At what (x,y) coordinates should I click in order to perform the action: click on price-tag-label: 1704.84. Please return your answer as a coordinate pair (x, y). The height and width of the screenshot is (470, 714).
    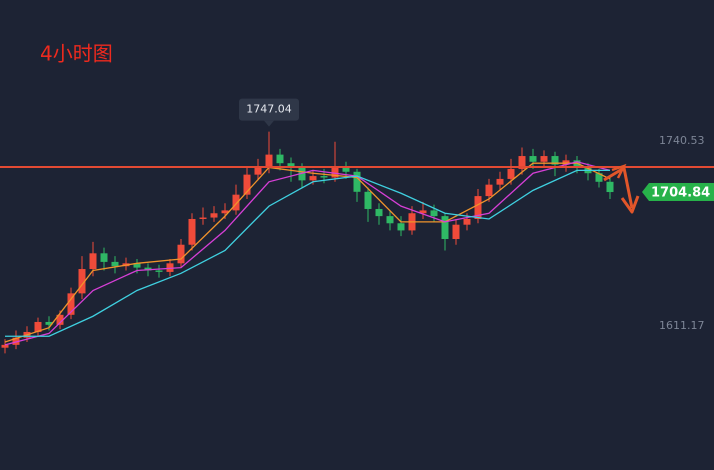
    Looking at the image, I should click on (680, 193).